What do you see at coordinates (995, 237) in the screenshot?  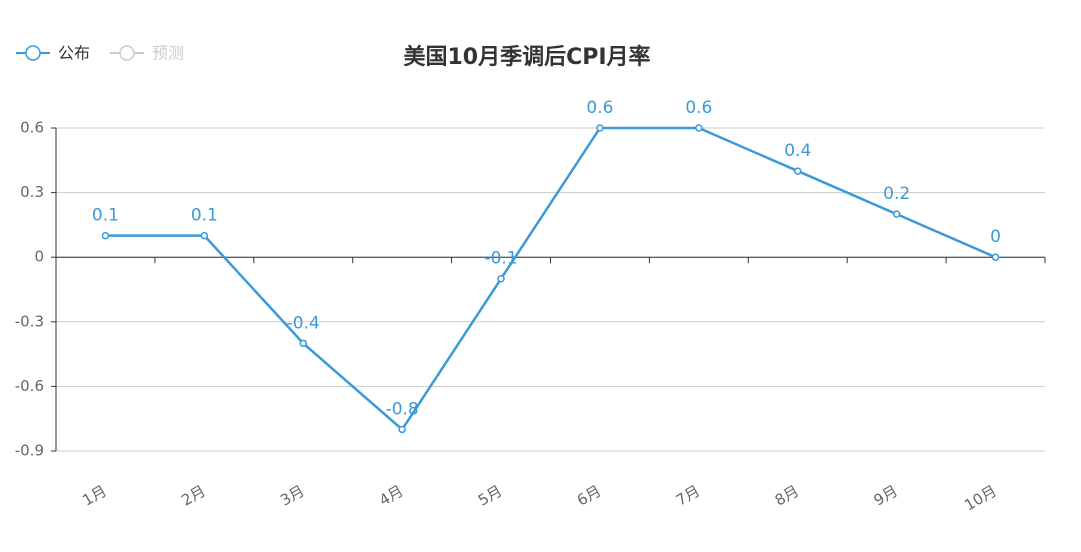 I see `data-label: 0` at bounding box center [995, 237].